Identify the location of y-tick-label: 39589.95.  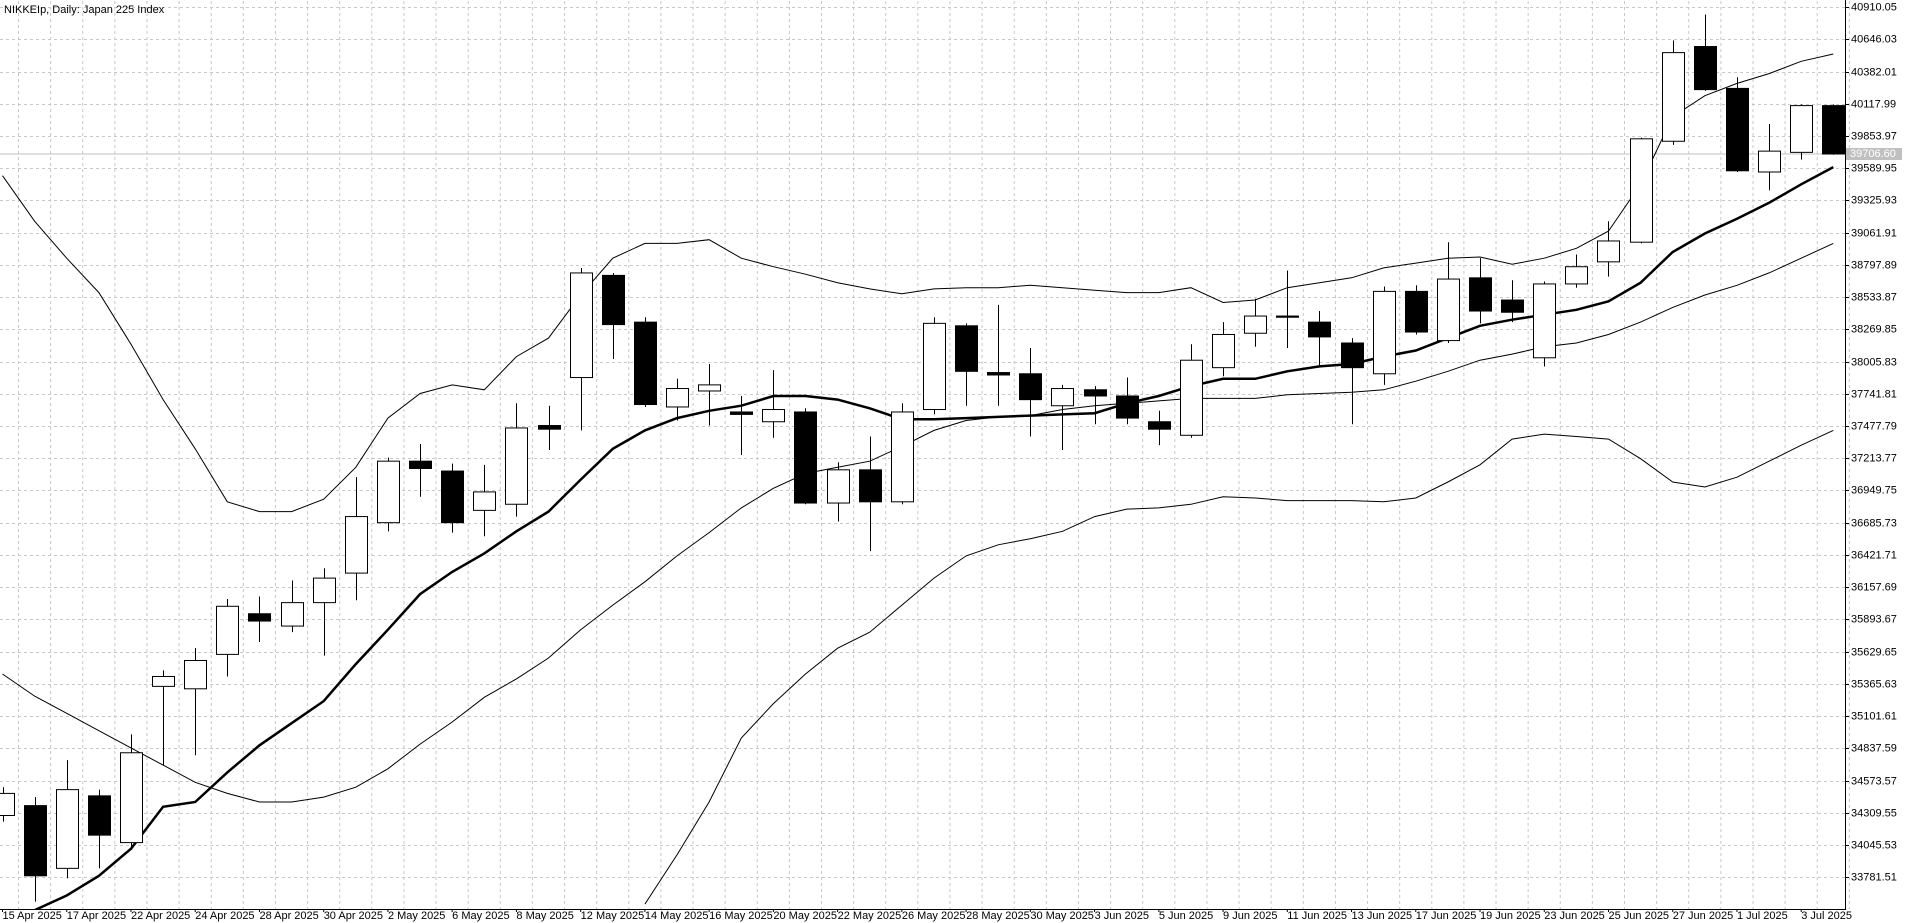
(1874, 168).